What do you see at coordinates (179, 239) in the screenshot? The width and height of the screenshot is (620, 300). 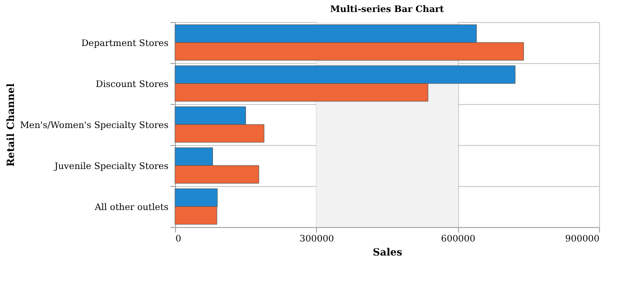 I see `x-tick-label: 0` at bounding box center [179, 239].